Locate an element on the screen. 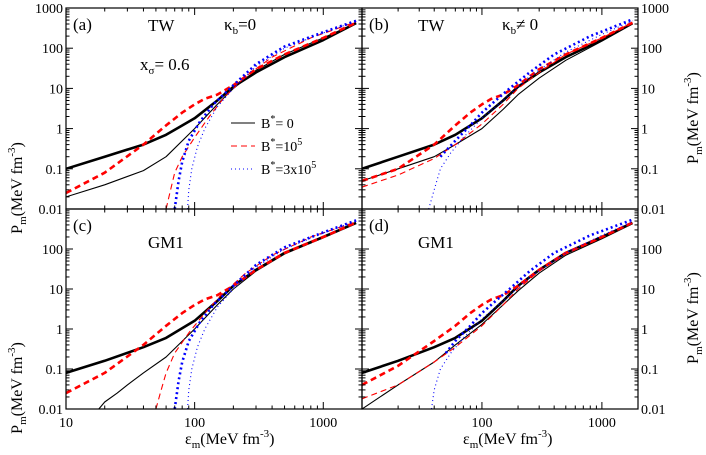  legend-label-b1: B*=105 is located at coordinates (281, 146).